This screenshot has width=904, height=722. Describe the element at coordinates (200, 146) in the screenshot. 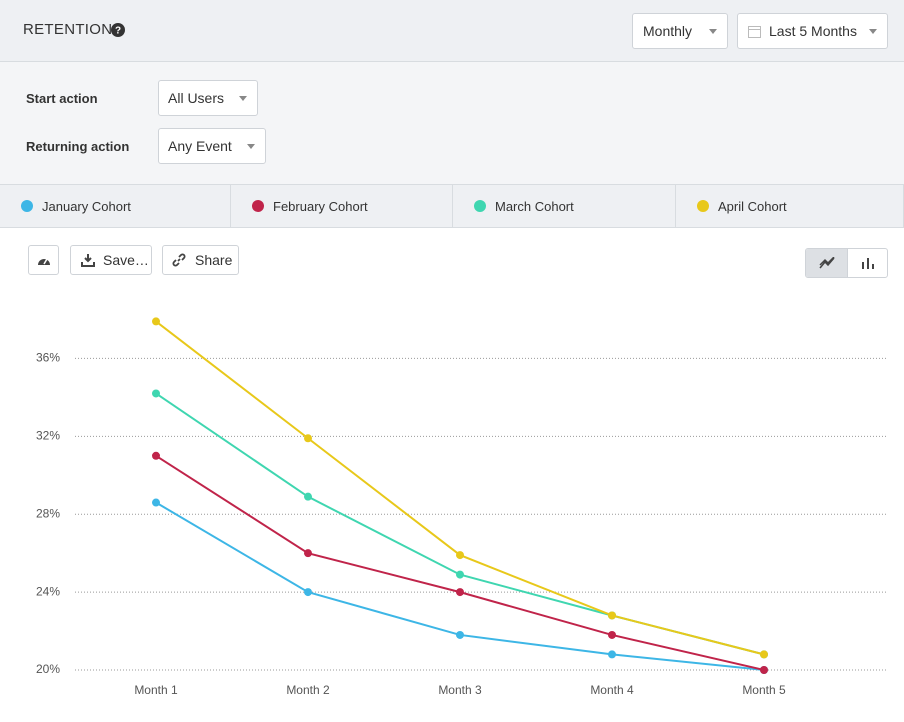

I see `returning-value: Any Event` at that location.